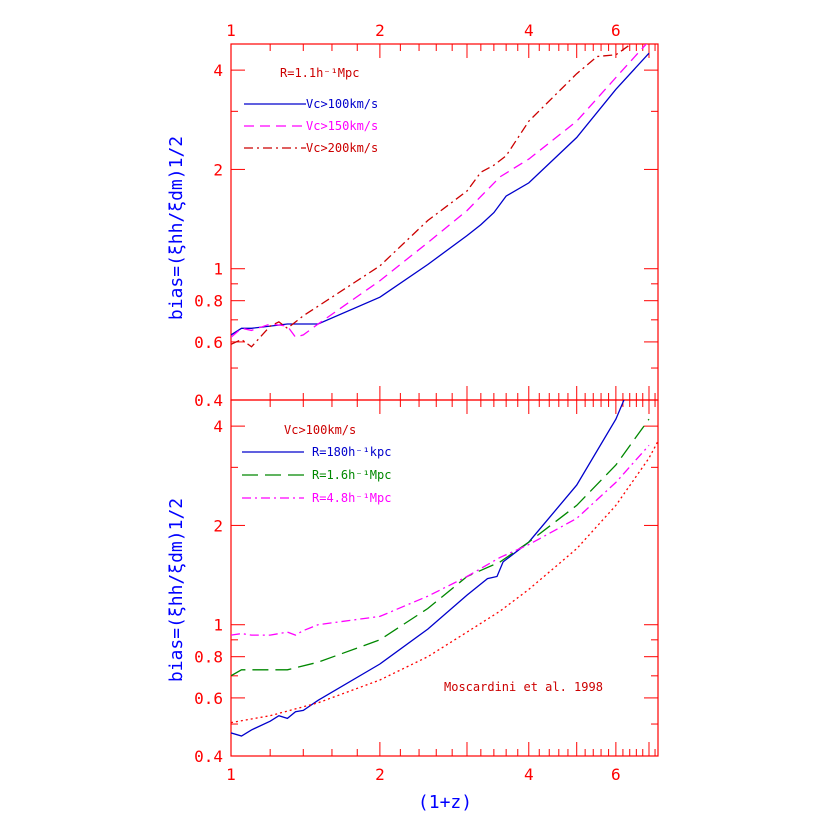 The image size is (830, 830). What do you see at coordinates (351, 452) in the screenshot?
I see `legend-label: R=180h⁻¹kpc` at bounding box center [351, 452].